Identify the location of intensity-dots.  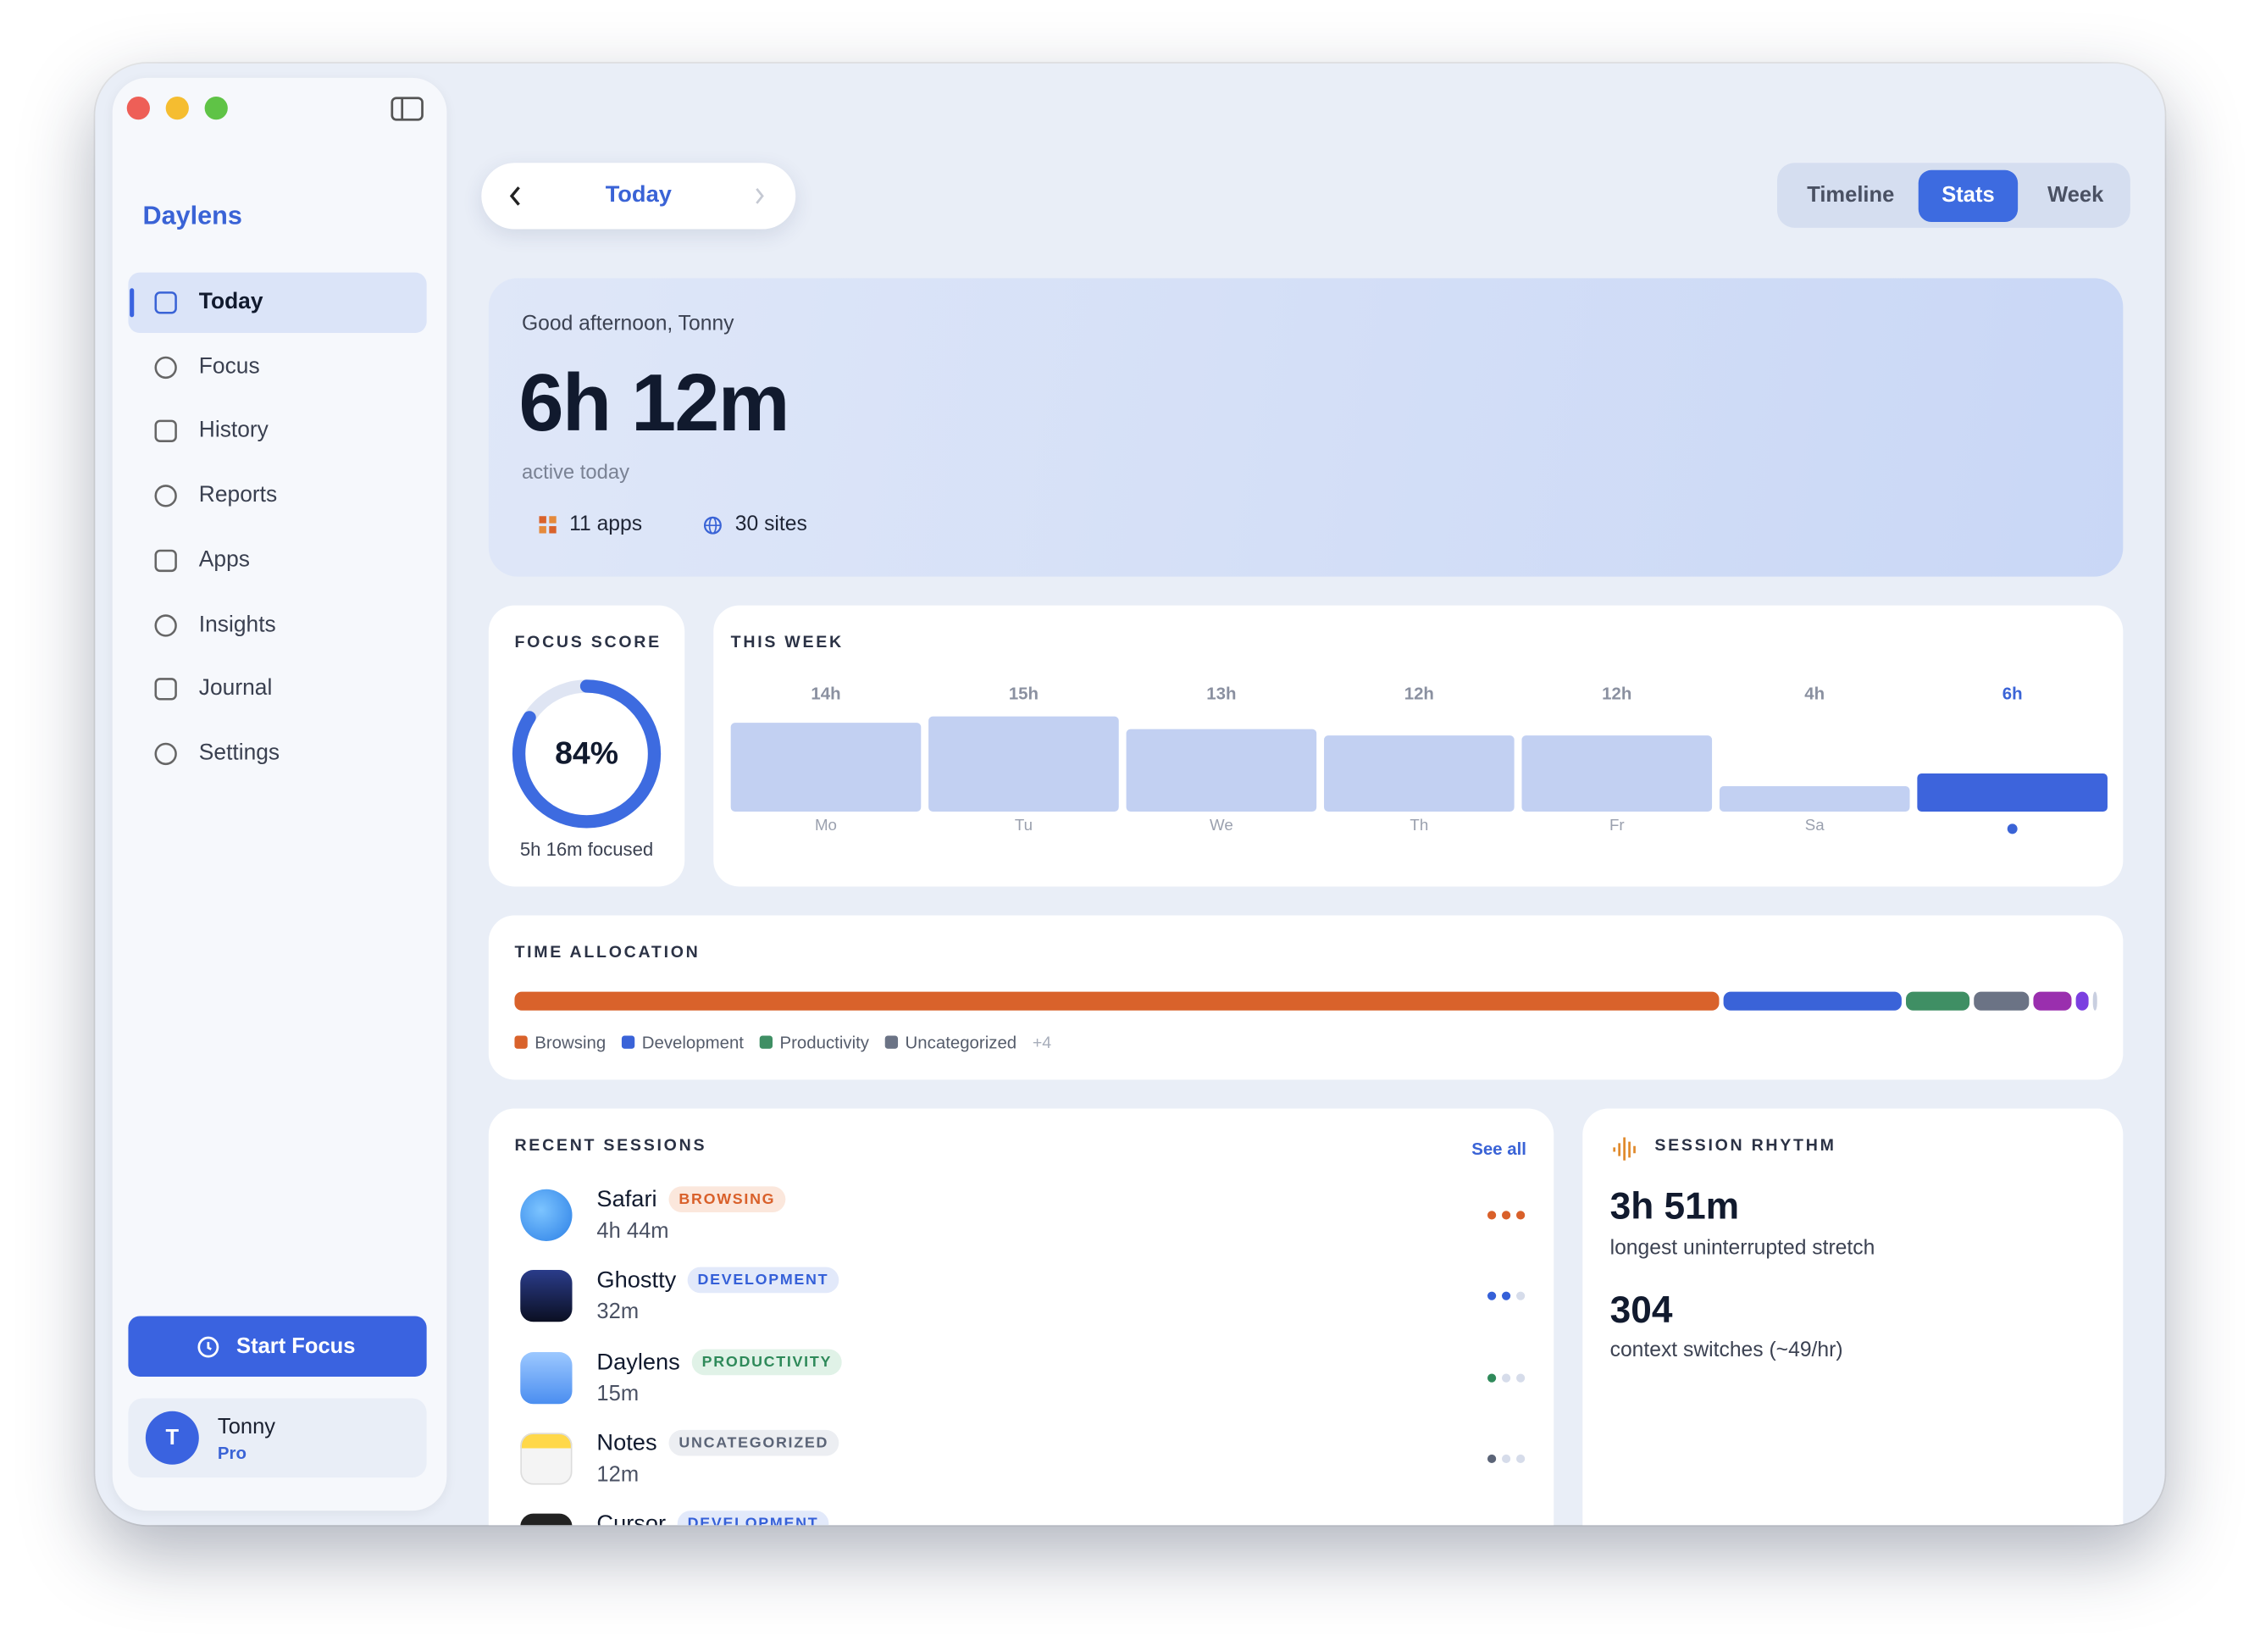
(1506, 1377).